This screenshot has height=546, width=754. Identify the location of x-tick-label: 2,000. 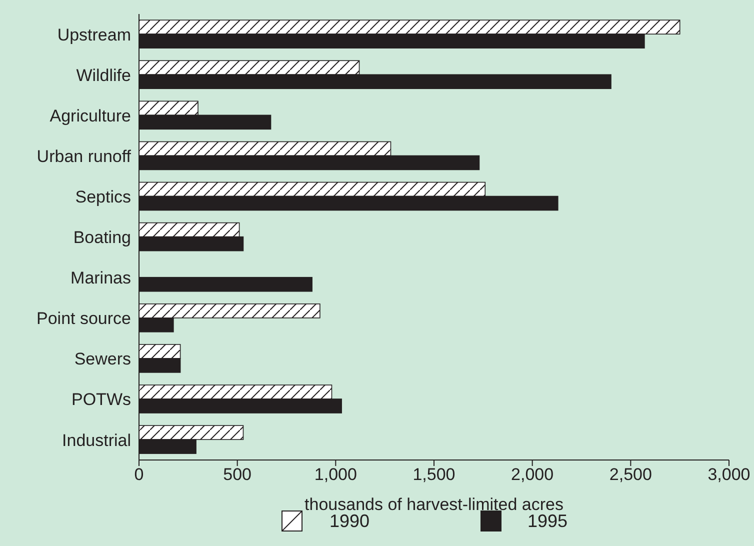
(532, 474).